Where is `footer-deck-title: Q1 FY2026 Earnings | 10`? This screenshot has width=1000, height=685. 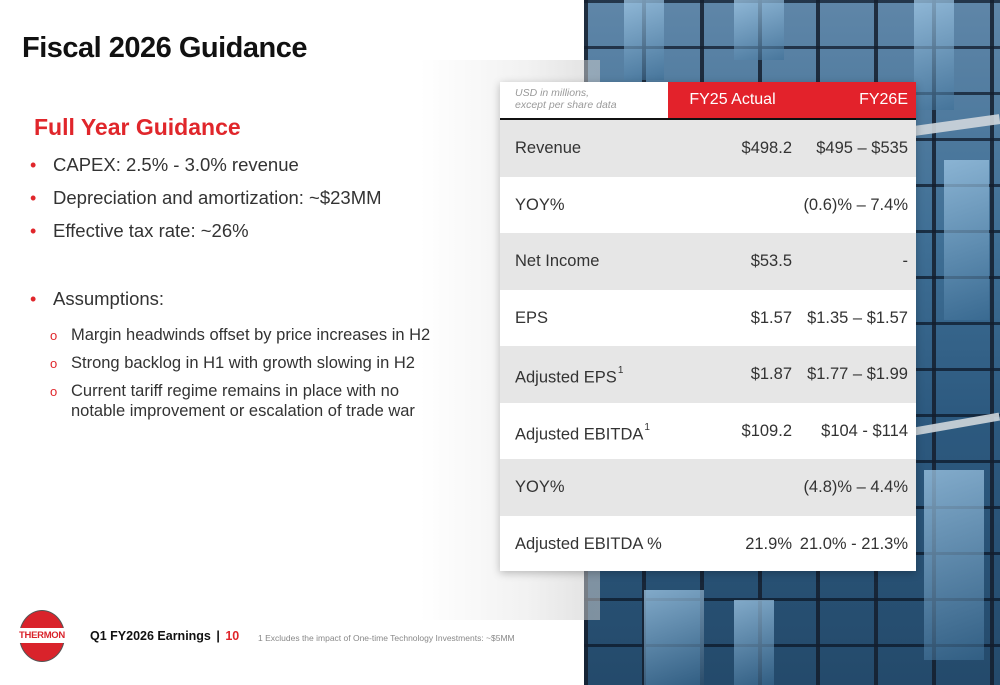
footer-deck-title: Q1 FY2026 Earnings | 10 is located at coordinates (164, 636).